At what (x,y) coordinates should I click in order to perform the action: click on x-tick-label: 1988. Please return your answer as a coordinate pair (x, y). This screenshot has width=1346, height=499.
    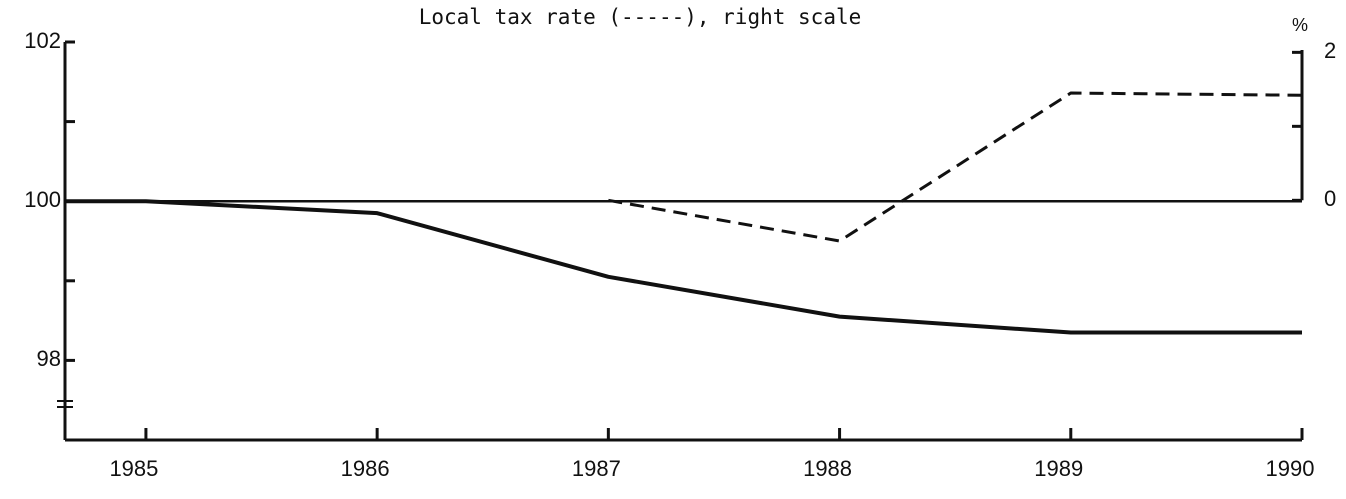
    Looking at the image, I should click on (827, 468).